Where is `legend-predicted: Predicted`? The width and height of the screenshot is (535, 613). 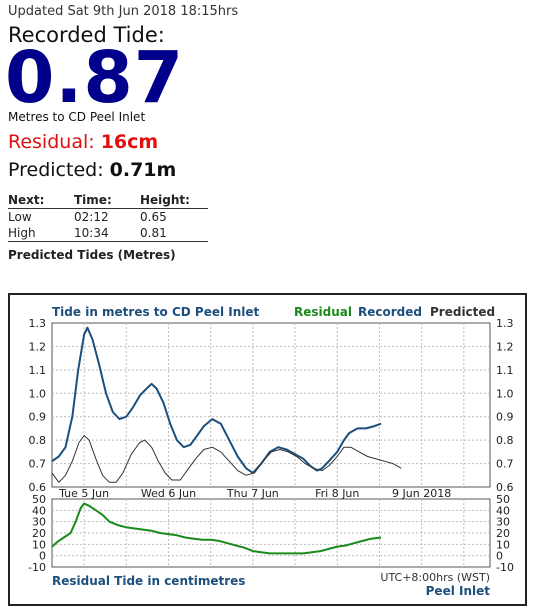
legend-predicted: Predicted is located at coordinates (462, 312).